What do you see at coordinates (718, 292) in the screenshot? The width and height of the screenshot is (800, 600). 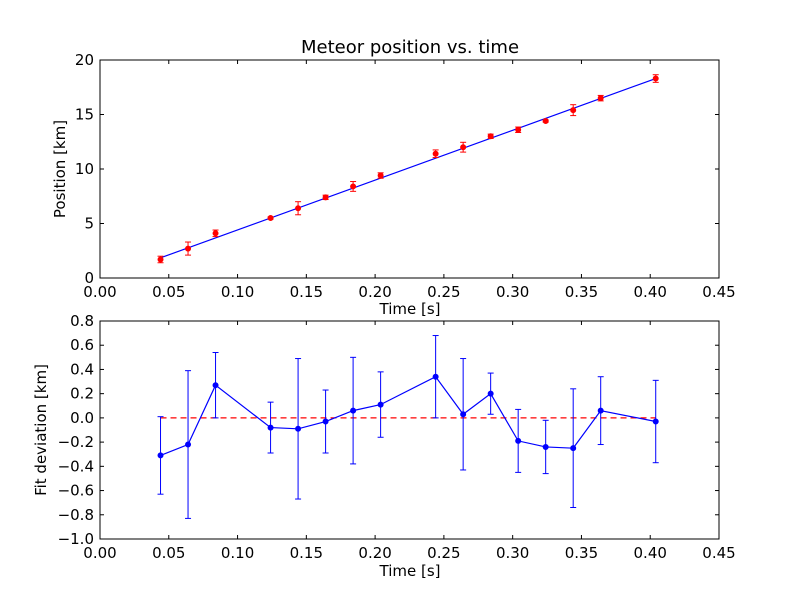 I see `position-x-tick-label: 0.45` at bounding box center [718, 292].